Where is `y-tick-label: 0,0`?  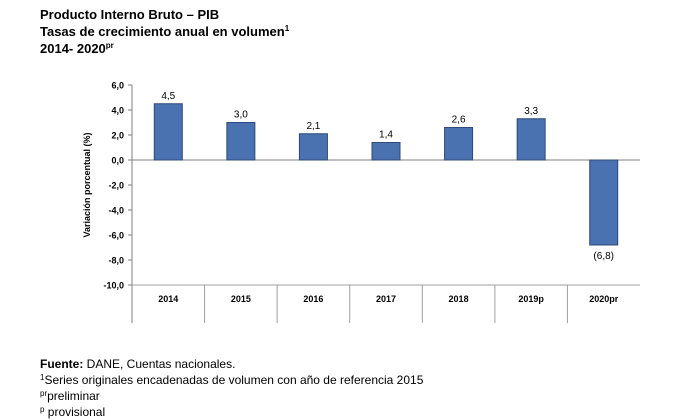
y-tick-label: 0,0 is located at coordinates (117, 161).